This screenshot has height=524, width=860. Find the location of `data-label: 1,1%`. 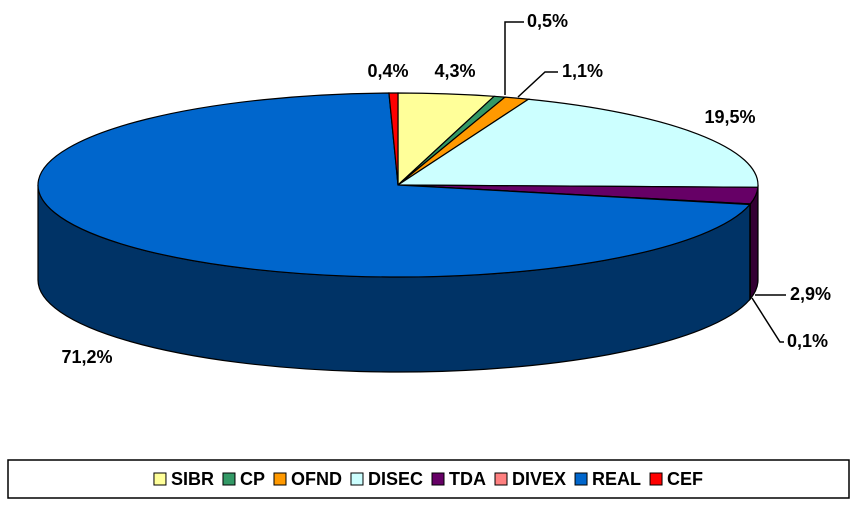

data-label: 1,1% is located at coordinates (582, 71).